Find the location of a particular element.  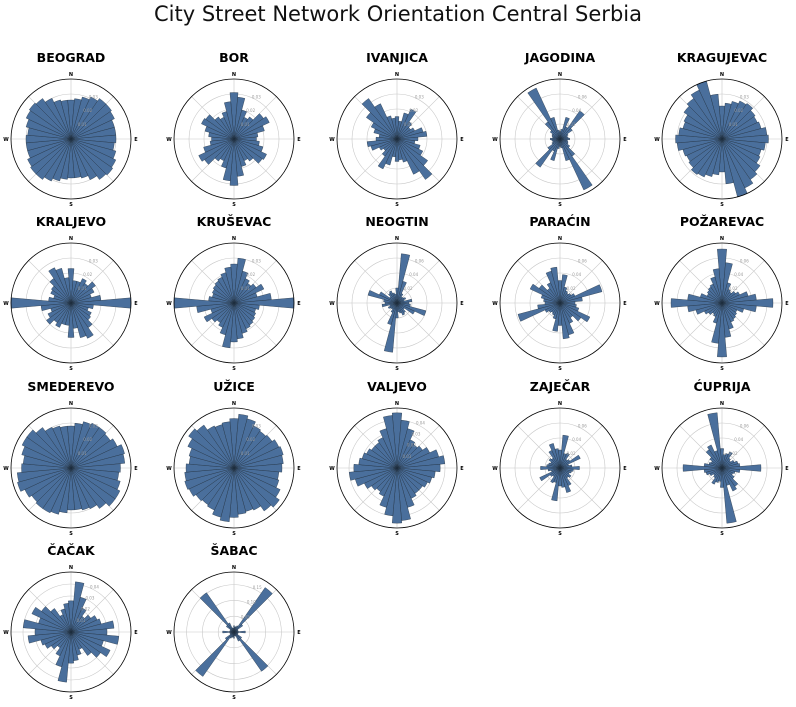

polar-panel: ZAJEČAR 0.02 0.04 0.06 N E S W is located at coordinates (560, 459).